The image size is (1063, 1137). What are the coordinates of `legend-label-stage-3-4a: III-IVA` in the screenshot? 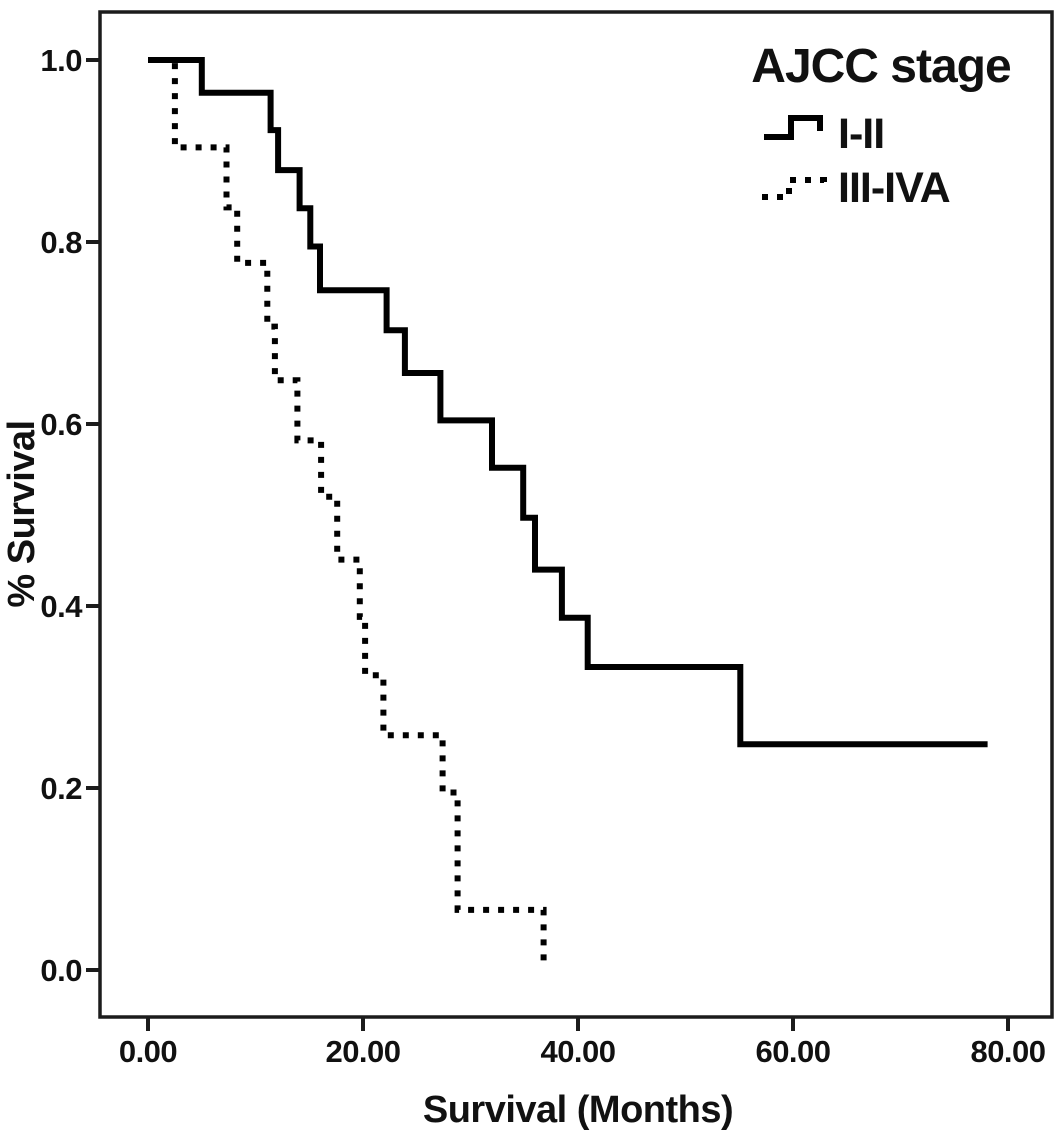 It's located at (894, 188).